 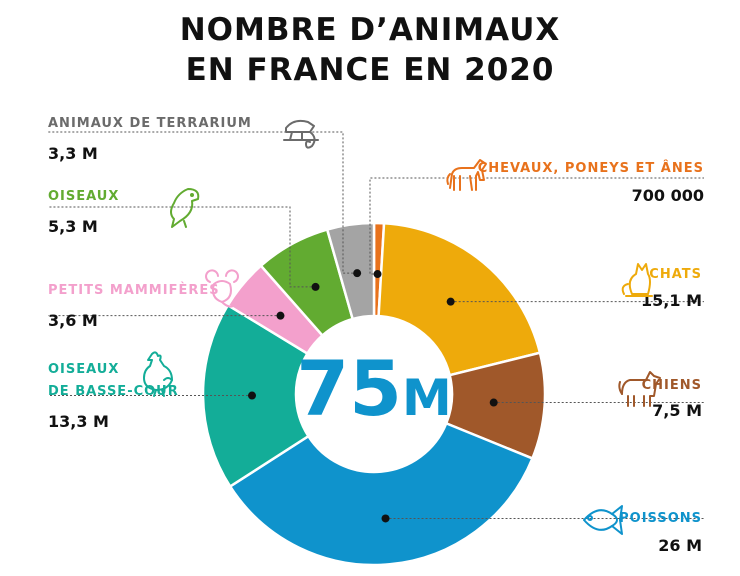 I want to click on label-cats: CHATS, so click(x=675, y=274).